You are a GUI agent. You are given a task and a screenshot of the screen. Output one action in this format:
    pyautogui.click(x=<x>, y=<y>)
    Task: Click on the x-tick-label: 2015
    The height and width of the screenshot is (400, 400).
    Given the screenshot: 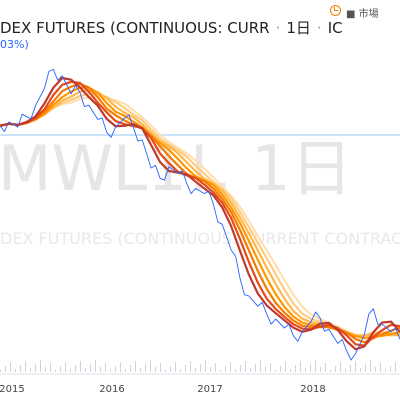 What is the action you would take?
    pyautogui.click(x=12, y=389)
    